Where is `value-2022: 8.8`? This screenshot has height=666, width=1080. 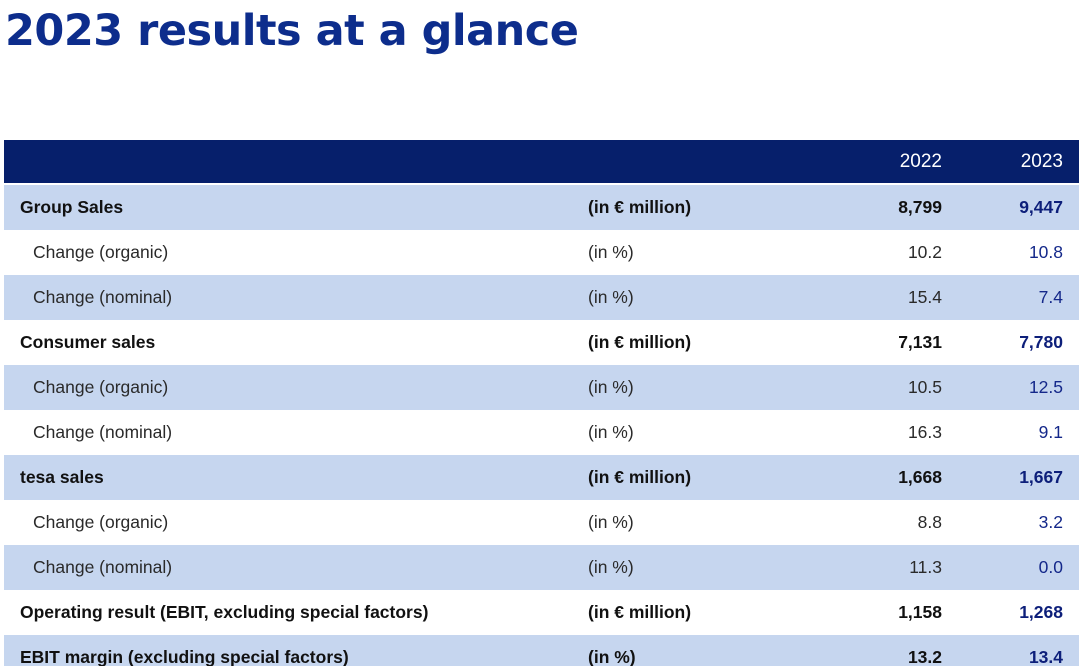
value-2022: 8.8 is located at coordinates (929, 522).